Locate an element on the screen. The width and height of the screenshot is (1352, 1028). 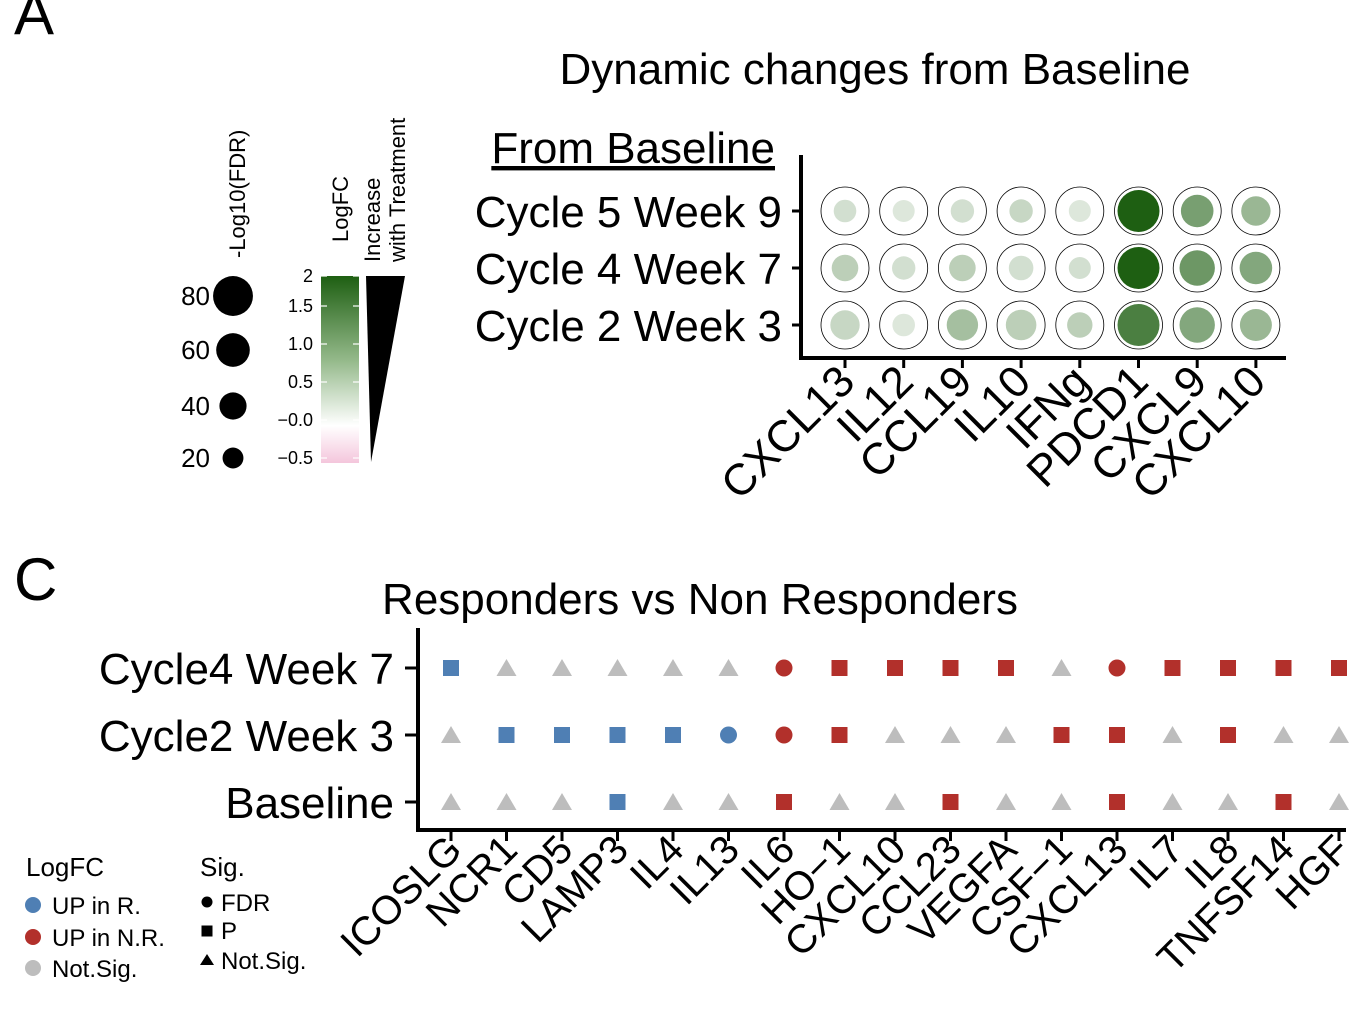
legend-label-fdr: FDR is located at coordinates (245, 903).